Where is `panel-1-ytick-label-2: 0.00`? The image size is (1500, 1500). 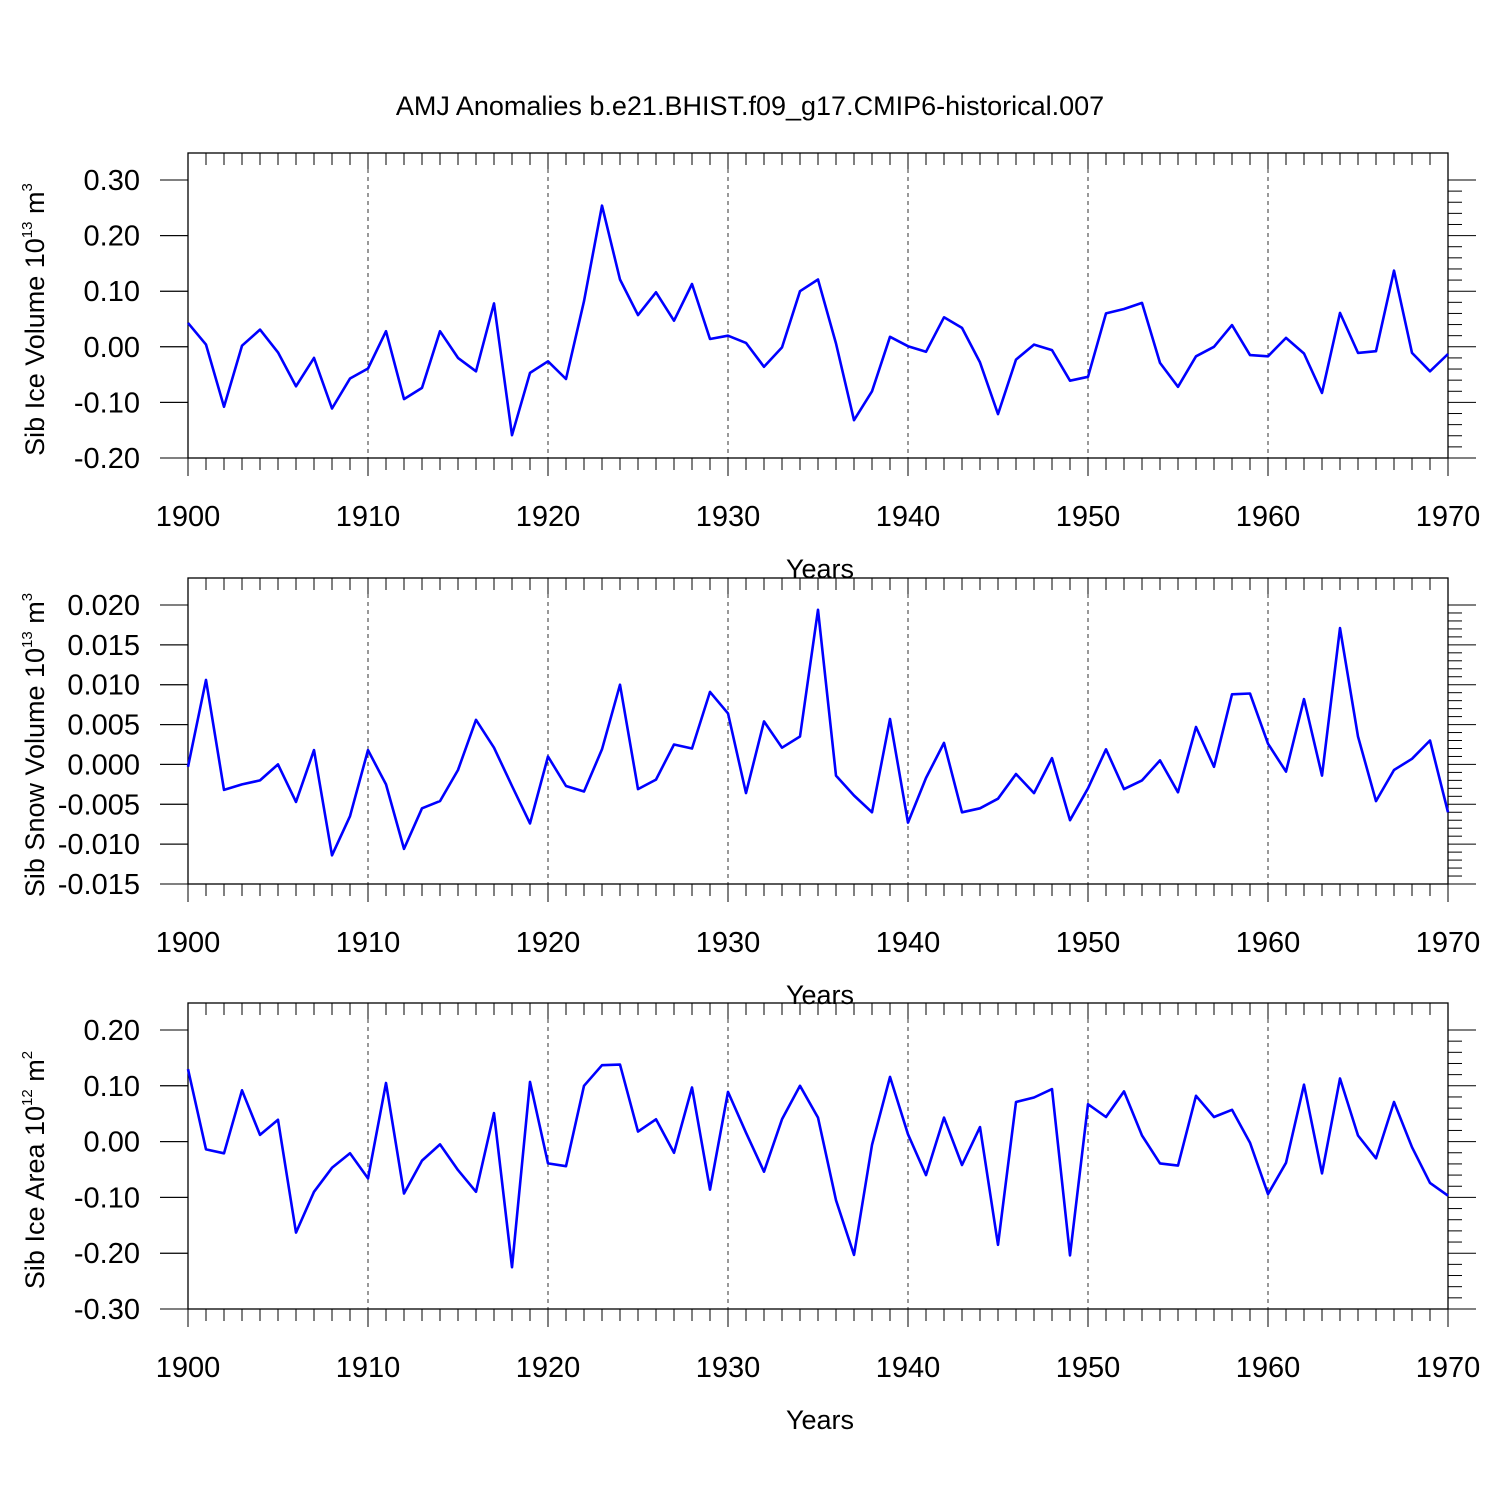 panel-1-ytick-label-2: 0.00 is located at coordinates (112, 348).